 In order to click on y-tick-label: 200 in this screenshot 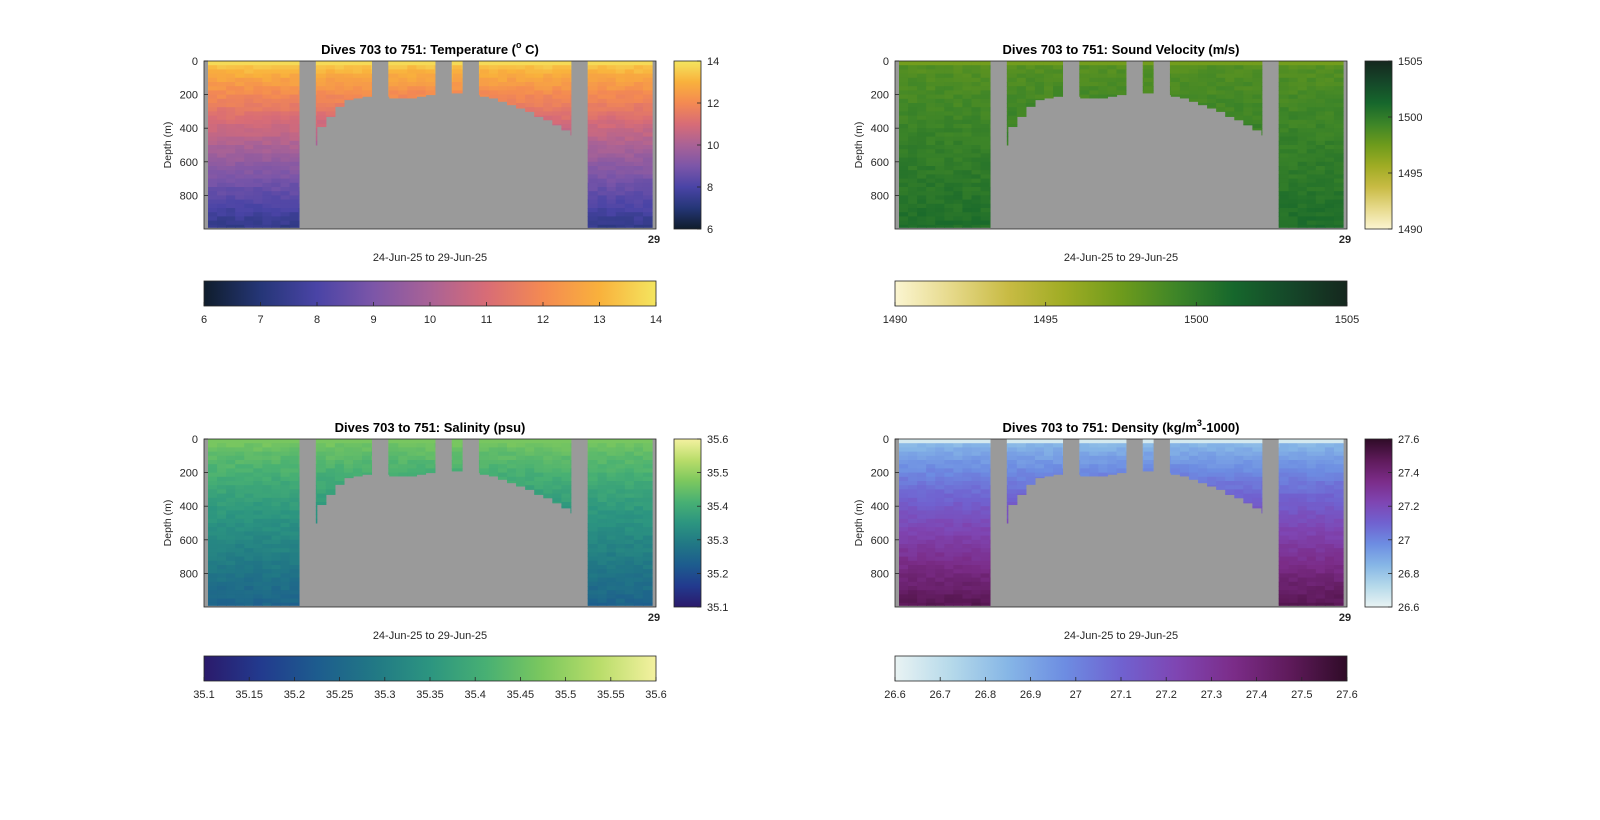, I will do `click(189, 474)`.